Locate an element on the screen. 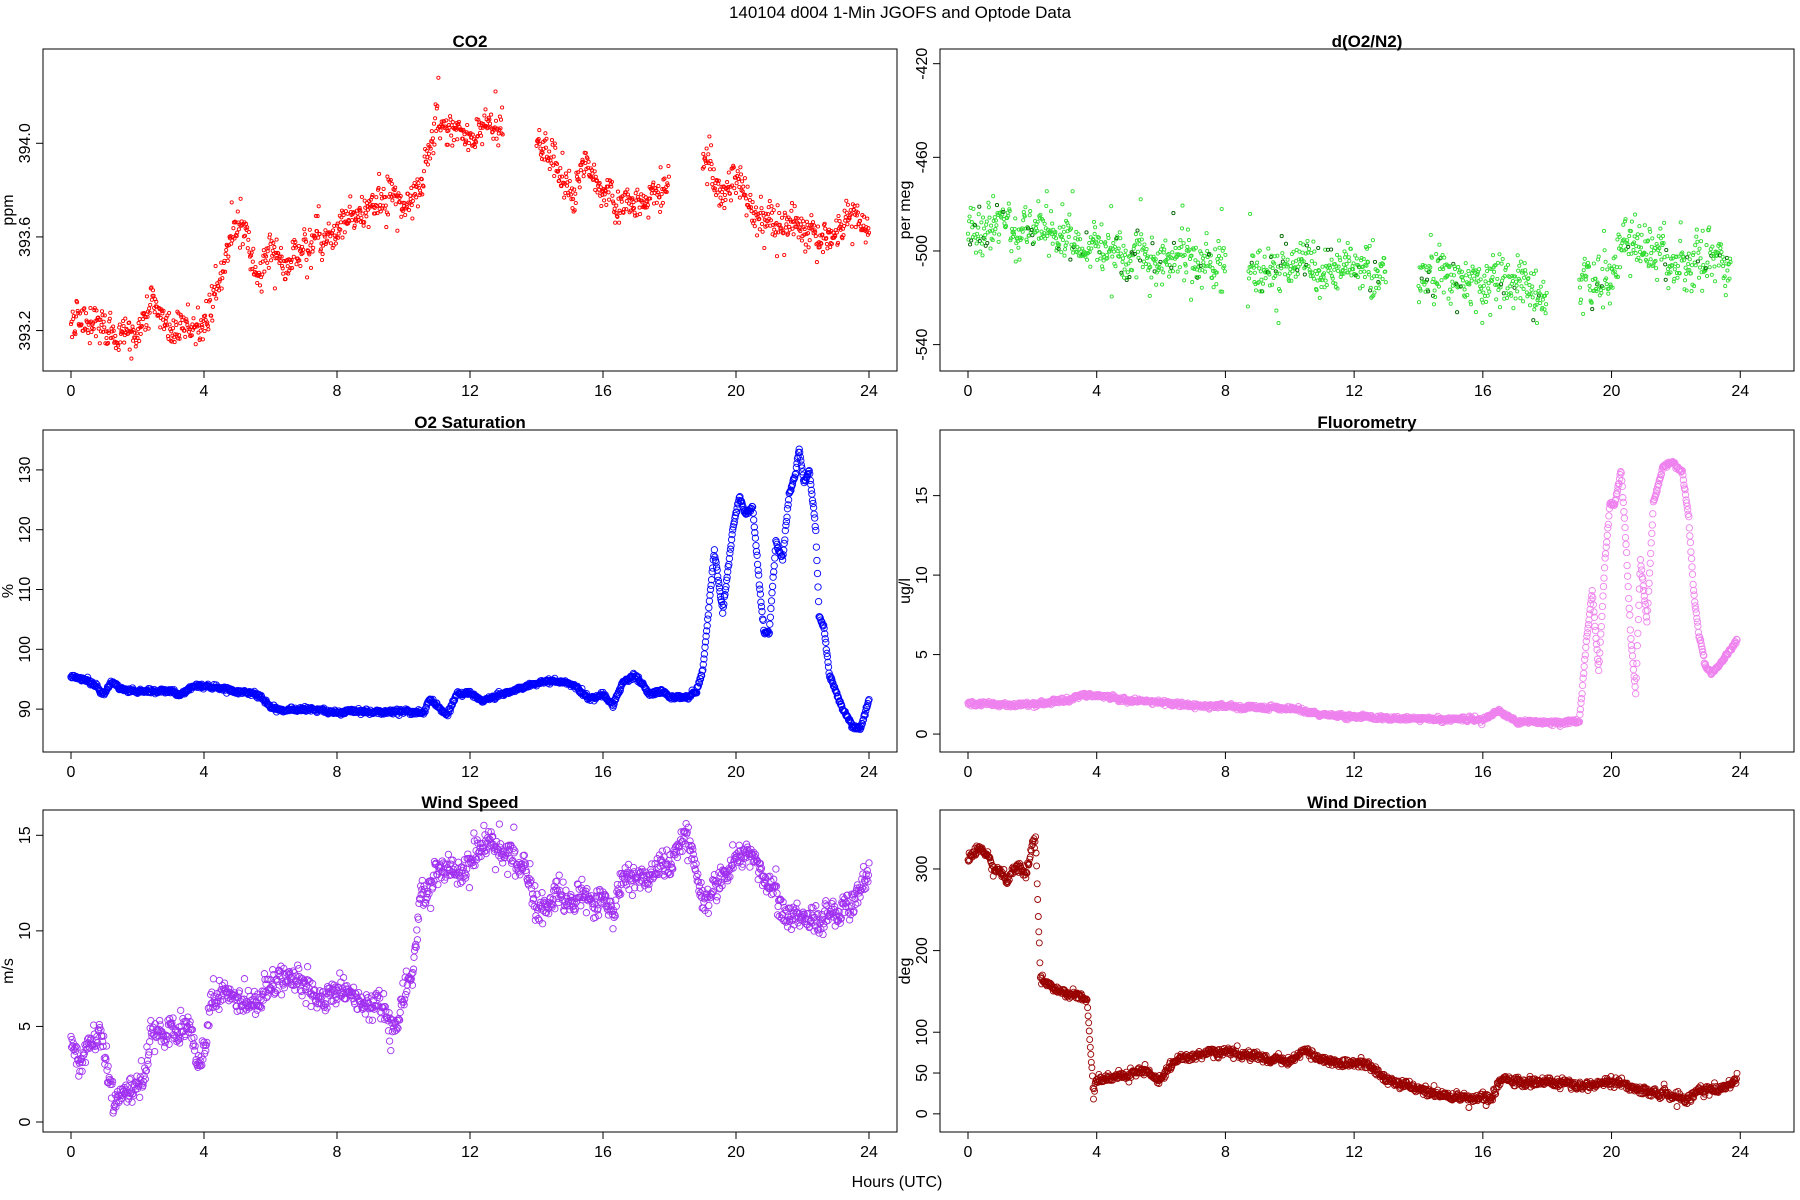 This screenshot has height=1200, width=1800. x-tick-label: 12 is located at coordinates (470, 772).